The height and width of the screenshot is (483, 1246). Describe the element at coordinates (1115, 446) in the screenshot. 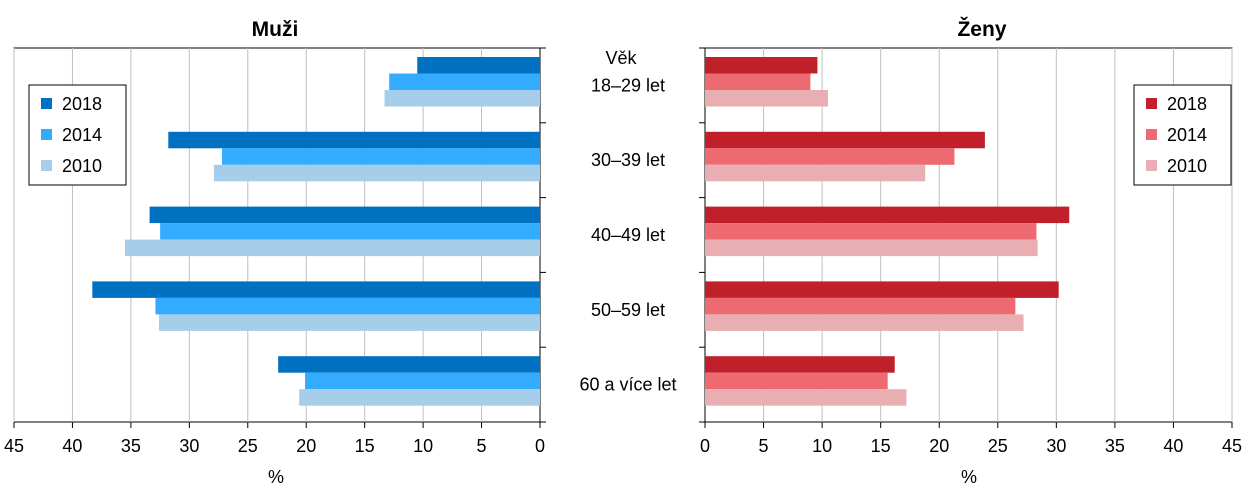

I see `female-x-tick-label: 35` at that location.